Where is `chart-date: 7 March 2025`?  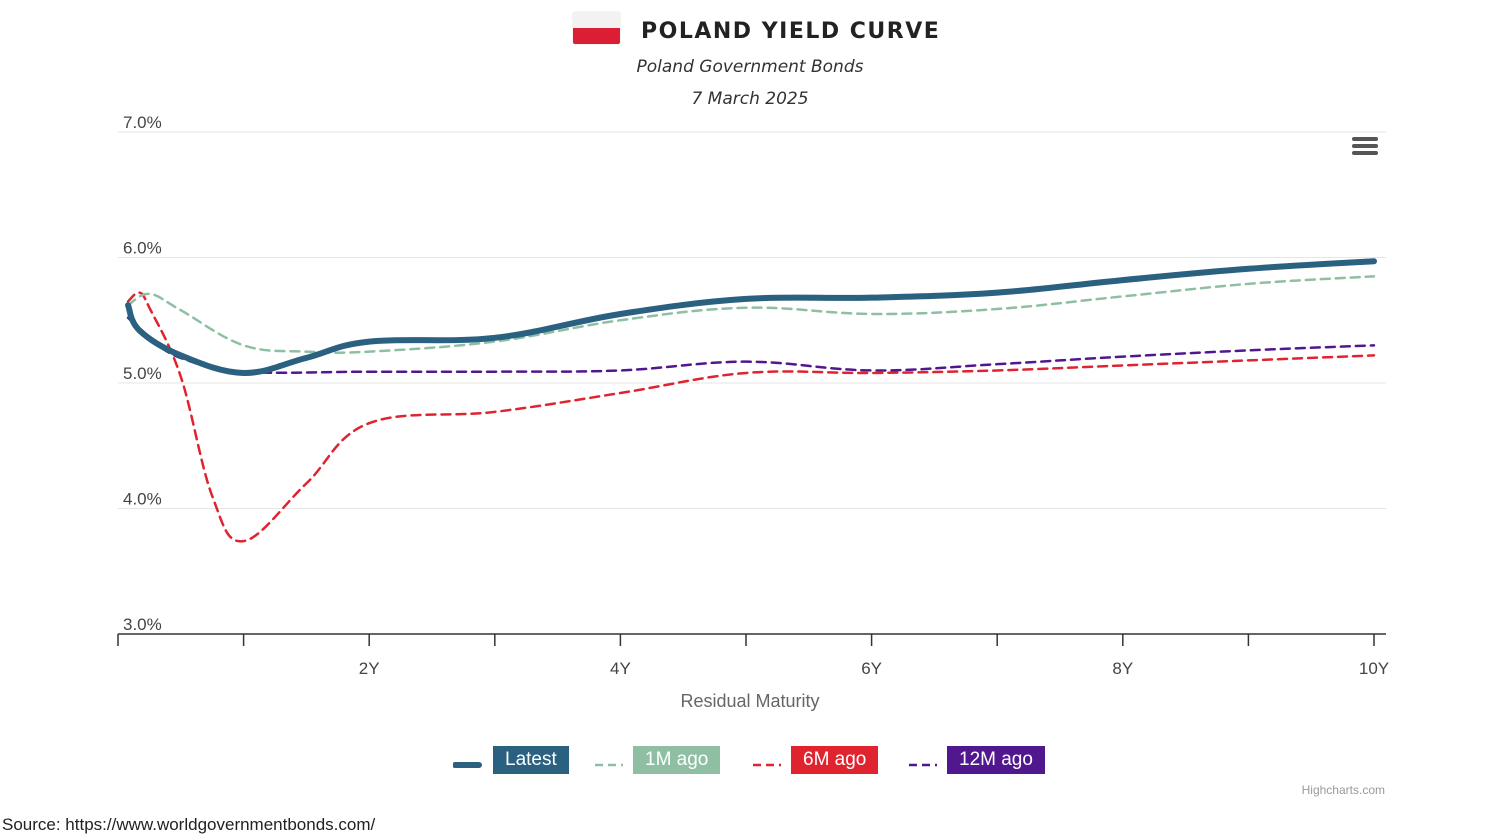
chart-date: 7 March 2025 is located at coordinates (750, 99).